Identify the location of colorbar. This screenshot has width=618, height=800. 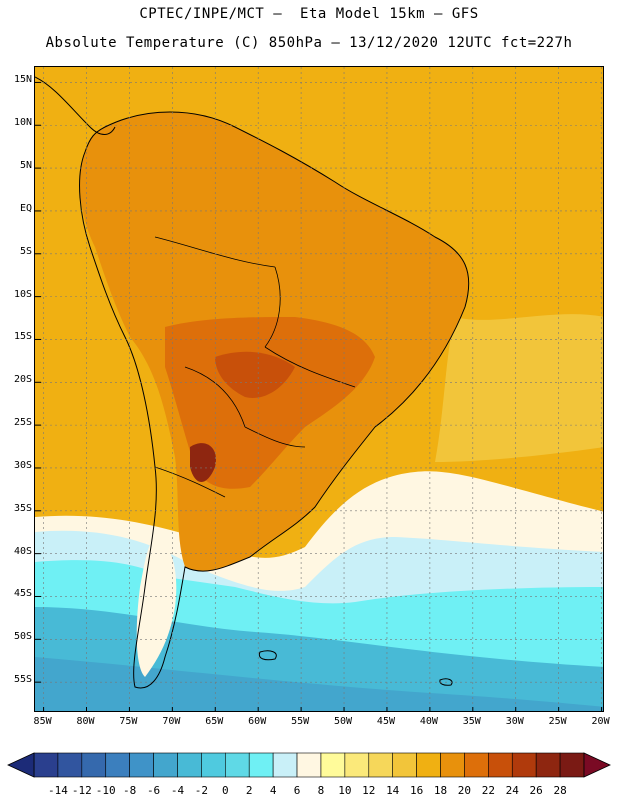
(309, 765).